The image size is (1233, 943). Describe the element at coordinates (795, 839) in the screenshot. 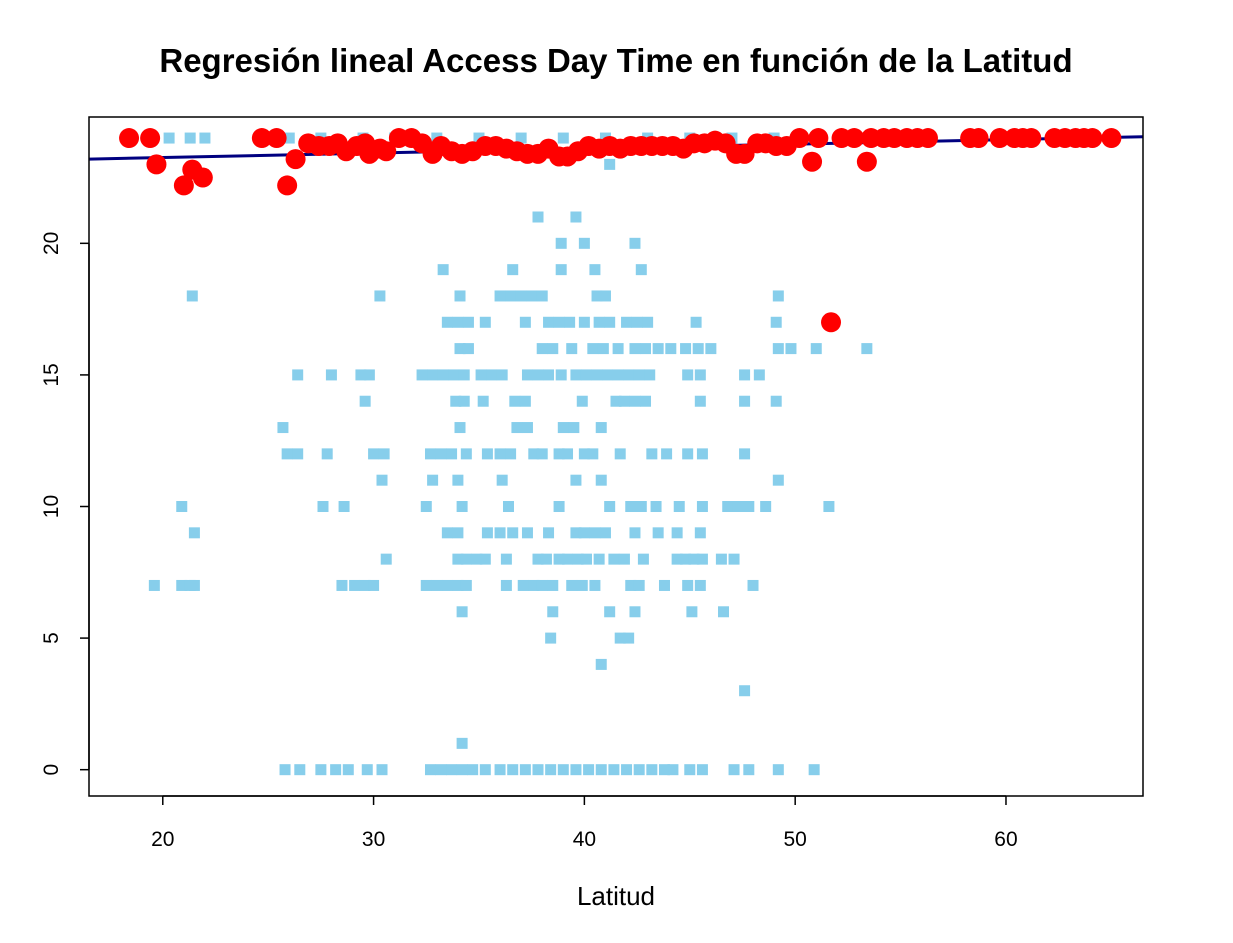

I see `x-tick-label: 50` at that location.